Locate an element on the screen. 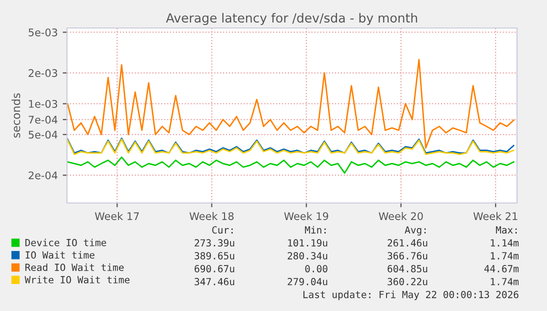 Image resolution: width=547 pixels, height=311 pixels. x-tick-label: Week 20 is located at coordinates (400, 216).